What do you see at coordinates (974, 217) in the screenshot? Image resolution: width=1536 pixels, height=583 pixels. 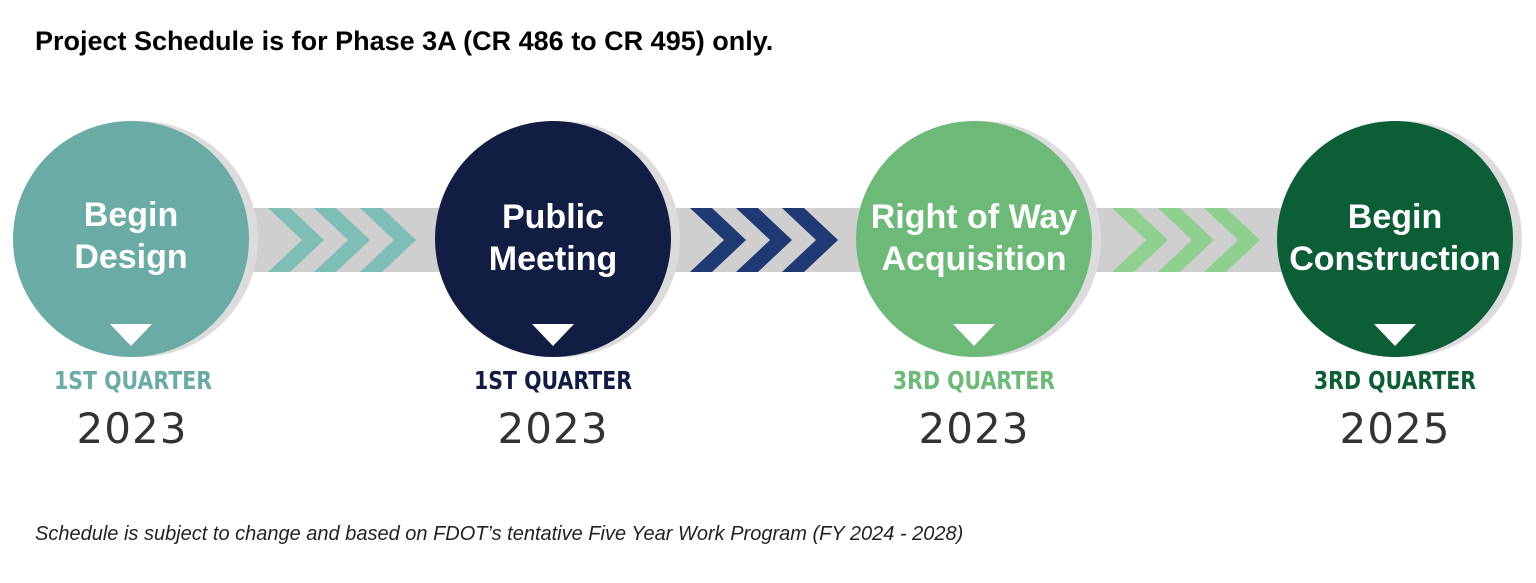 I see `milestone-label-line1: Right of Way` at bounding box center [974, 217].